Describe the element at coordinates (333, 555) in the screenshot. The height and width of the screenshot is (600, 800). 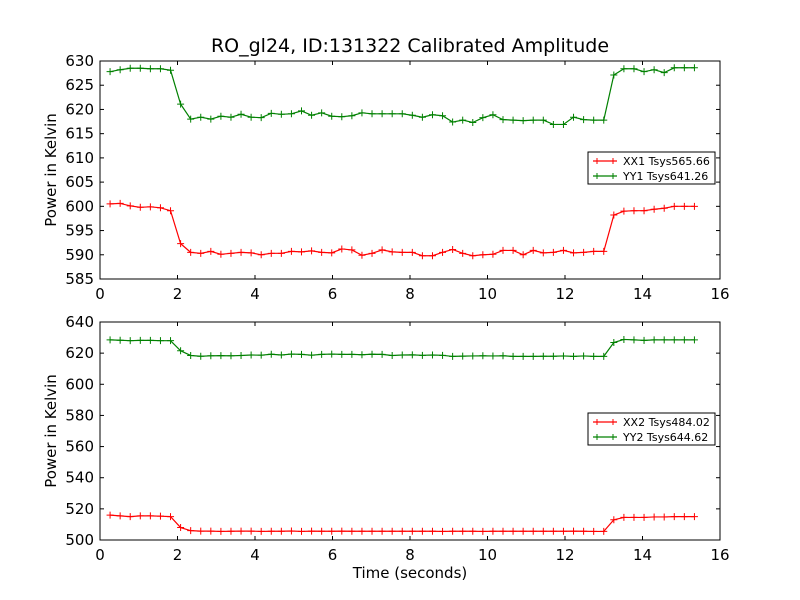
I see `x-tick-label: 6` at that location.